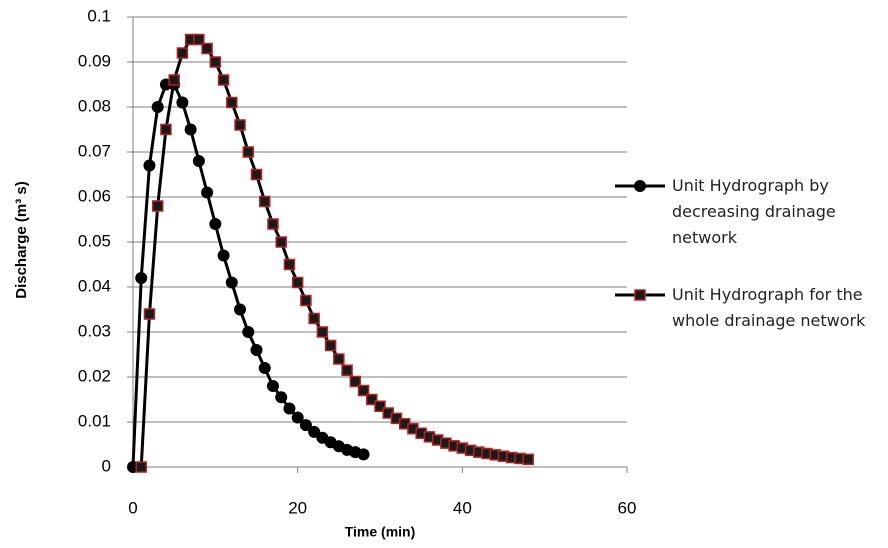 This screenshot has height=548, width=888. Describe the element at coordinates (462, 507) in the screenshot. I see `x-tick-label: 40` at that location.